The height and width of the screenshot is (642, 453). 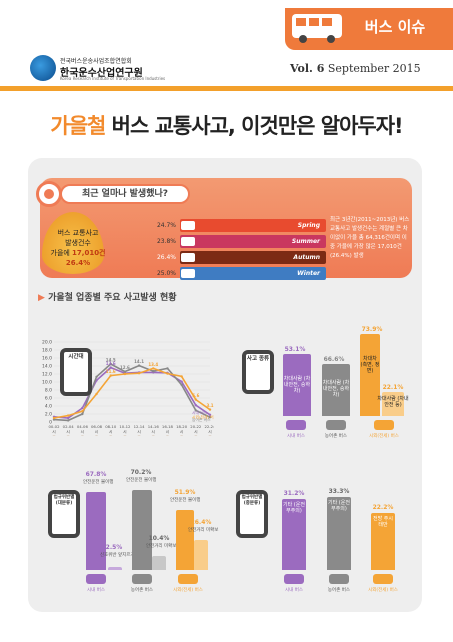 What do you see at coordinates (383, 507) in the screenshot?
I see `law2-pct-intercity: 22.2%` at bounding box center [383, 507].